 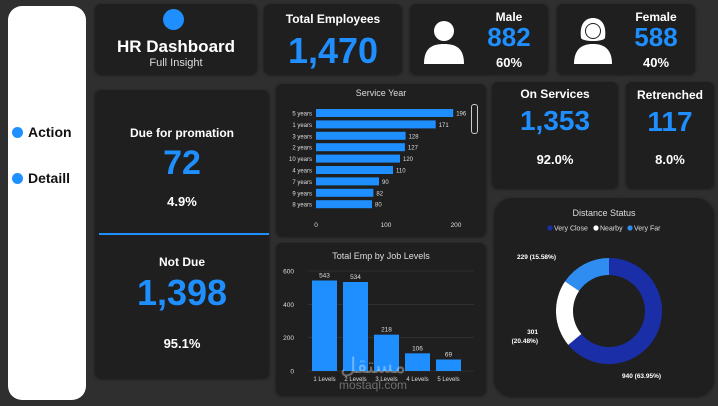 I want to click on service-year-data-label: 120, so click(x=408, y=160).